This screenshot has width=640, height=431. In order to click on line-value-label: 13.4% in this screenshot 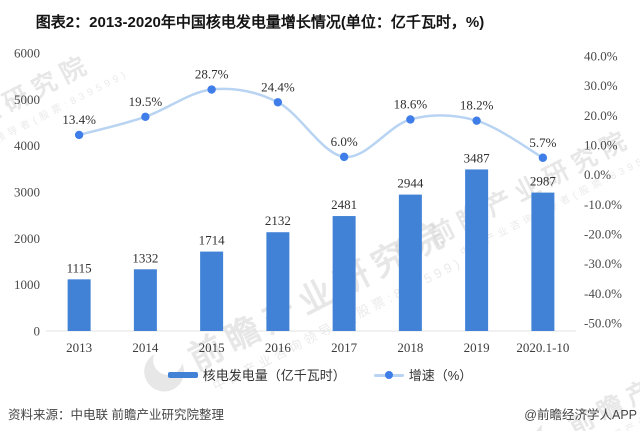, I will do `click(79, 119)`.